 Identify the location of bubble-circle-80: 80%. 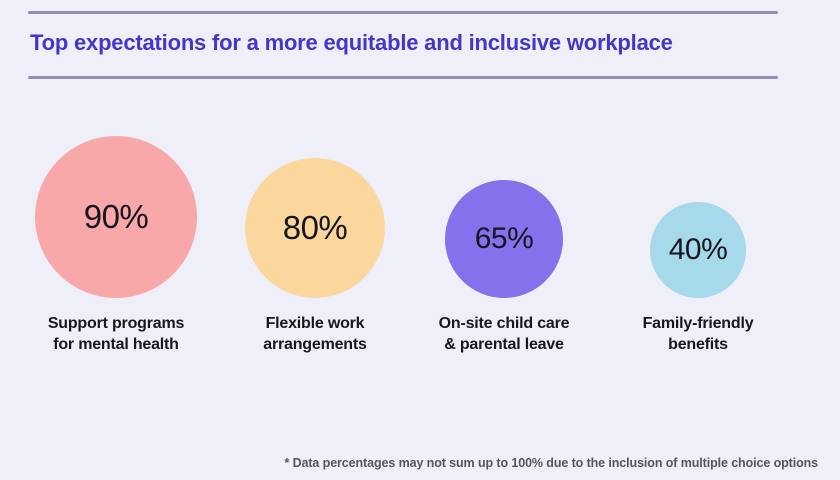
(315, 228).